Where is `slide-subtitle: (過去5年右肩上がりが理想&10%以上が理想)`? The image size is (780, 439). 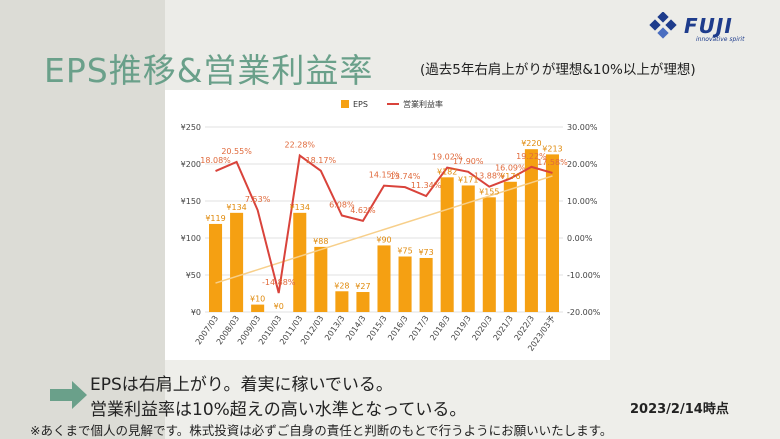 slide-subtitle: (過去5年右肩上がりが理想&10%以上が理想) is located at coordinates (558, 70).